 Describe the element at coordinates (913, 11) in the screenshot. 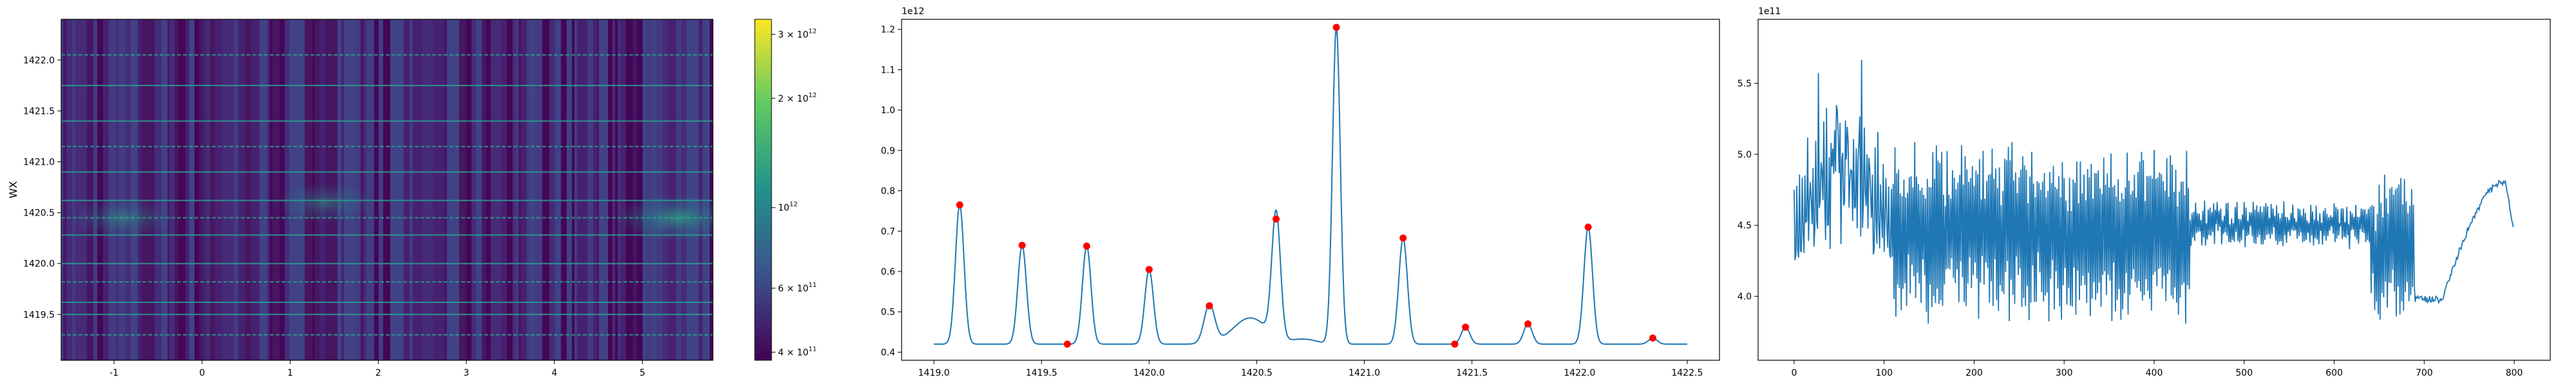

I see `peaks-offset-text: 1e12` at that location.